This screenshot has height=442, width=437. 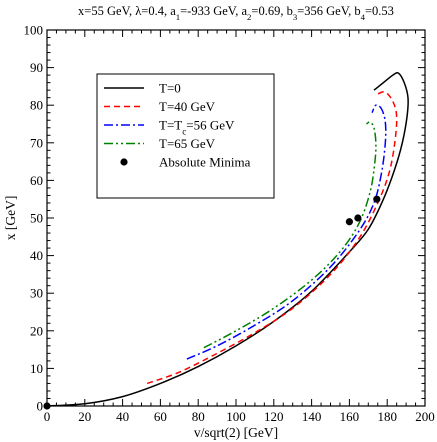 What do you see at coordinates (36, 180) in the screenshot?
I see `y-tick-label: 60` at bounding box center [36, 180].